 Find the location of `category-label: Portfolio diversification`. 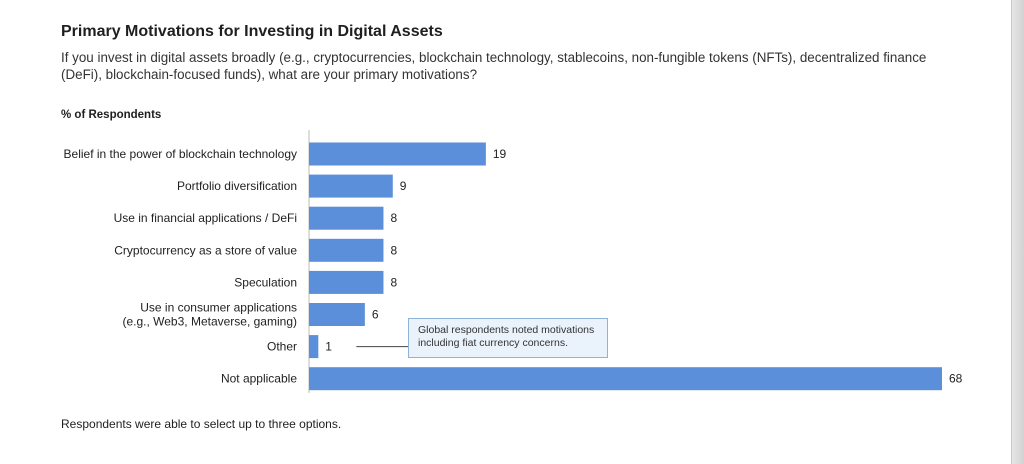

category-label: Portfolio diversification is located at coordinates (237, 186).